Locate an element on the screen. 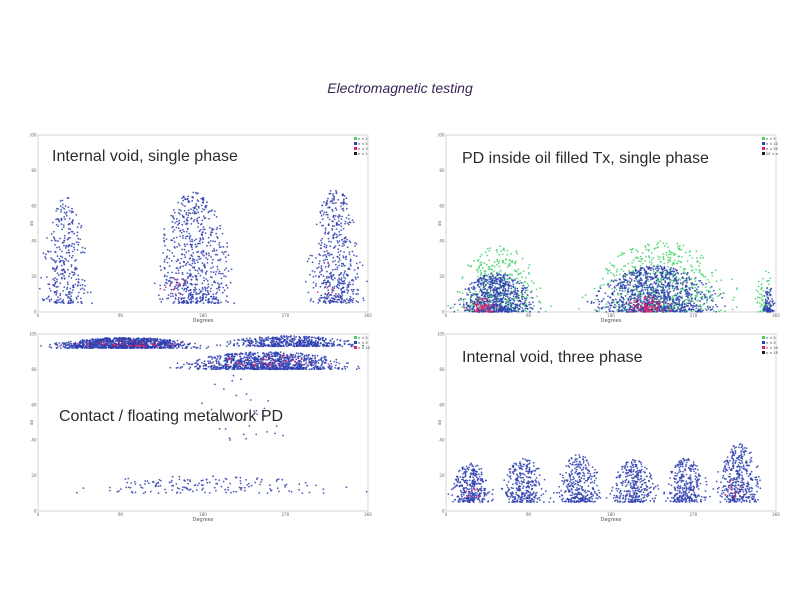  legend-label: 20 < n is located at coordinates (772, 154).